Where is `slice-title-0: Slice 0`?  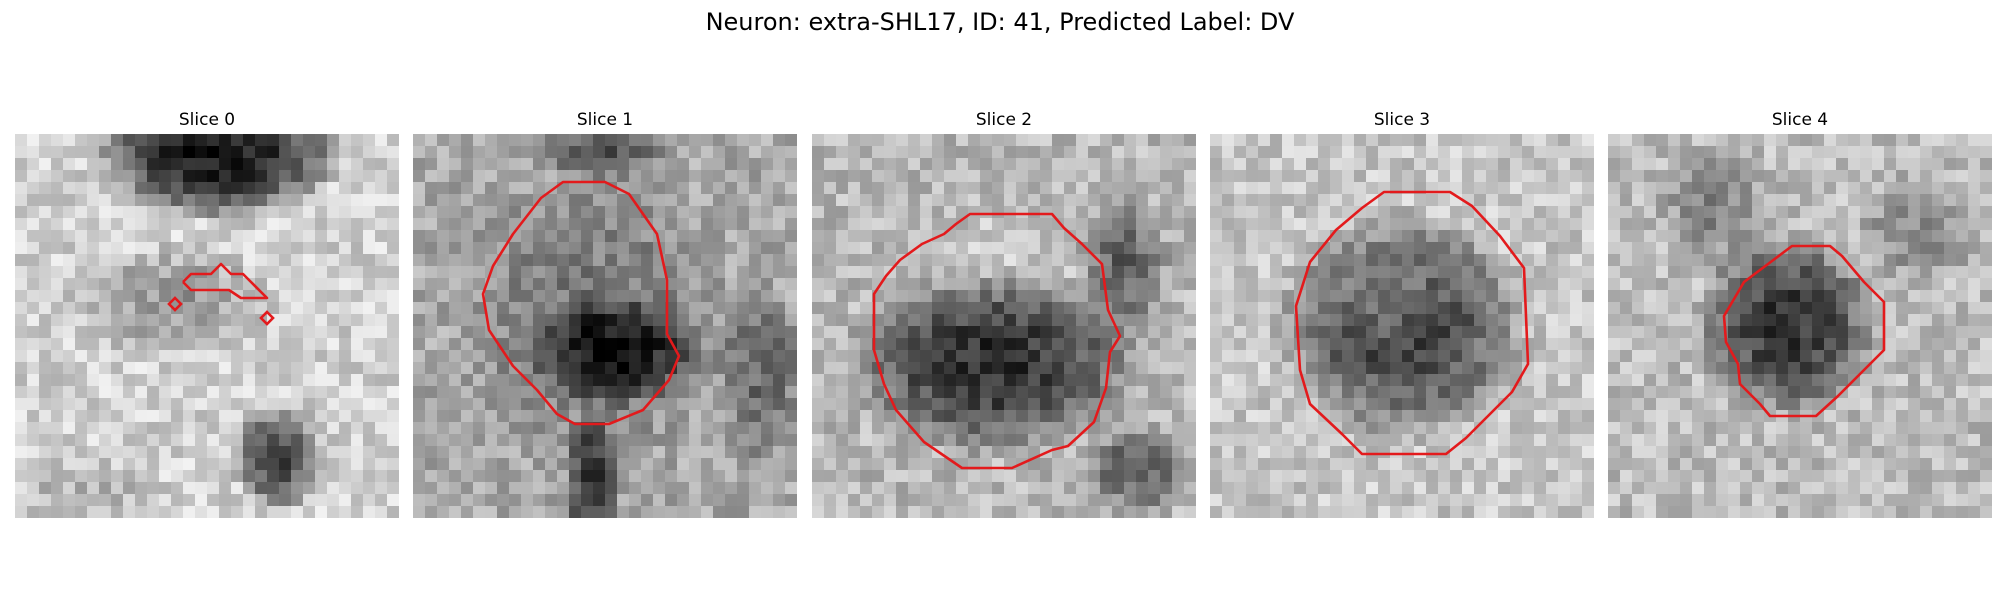 slice-title-0: Slice 0 is located at coordinates (207, 120).